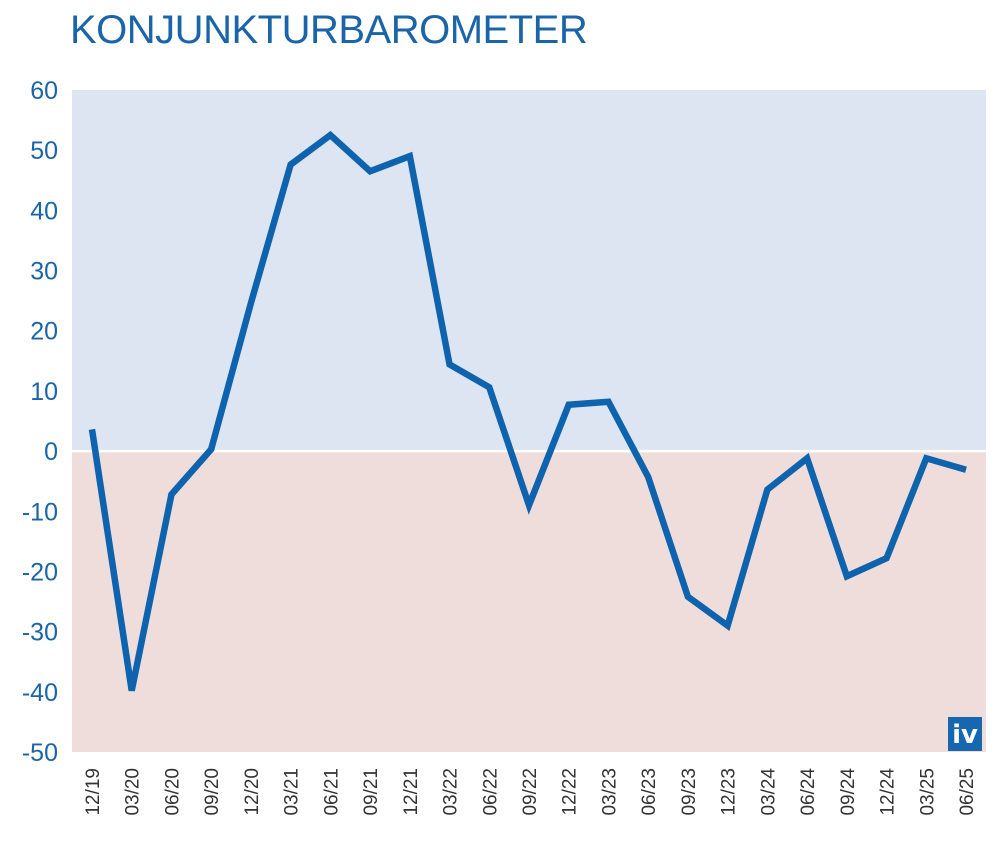 The height and width of the screenshot is (854, 1000). I want to click on y-axis: 60 50 40 30 20 10 0 -10 -20 -30 -40 -50, so click(40, 422).